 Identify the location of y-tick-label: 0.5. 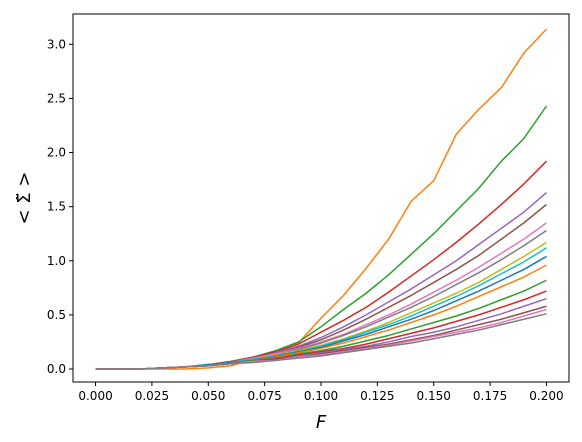
(56, 315).